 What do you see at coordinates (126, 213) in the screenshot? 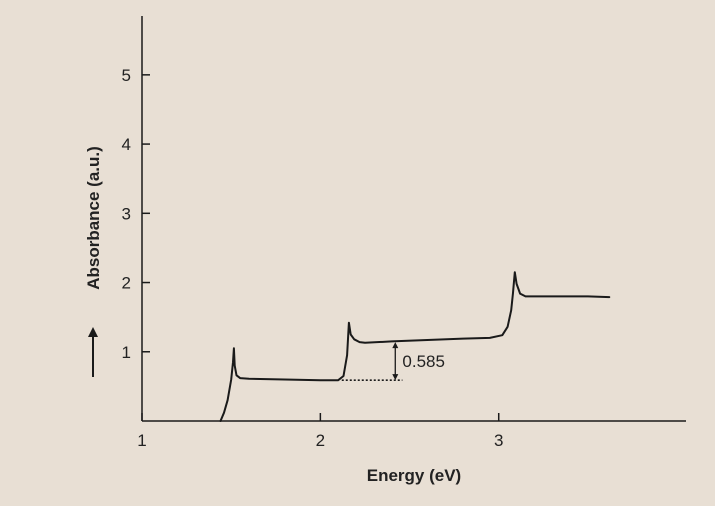
I see `y-tick-label: 3` at bounding box center [126, 213].